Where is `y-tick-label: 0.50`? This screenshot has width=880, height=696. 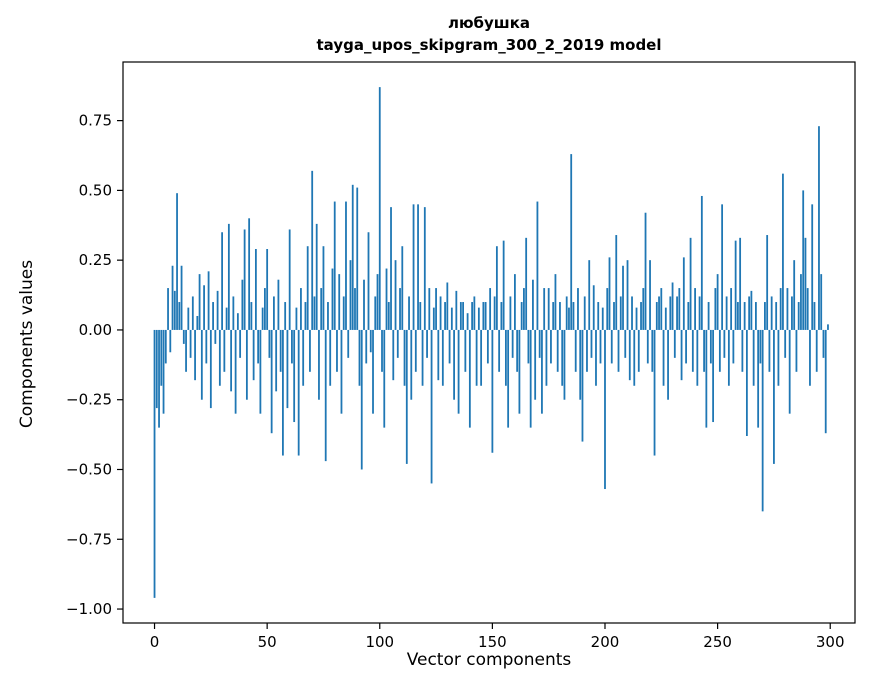 y-tick-label: 0.50 is located at coordinates (95, 190).